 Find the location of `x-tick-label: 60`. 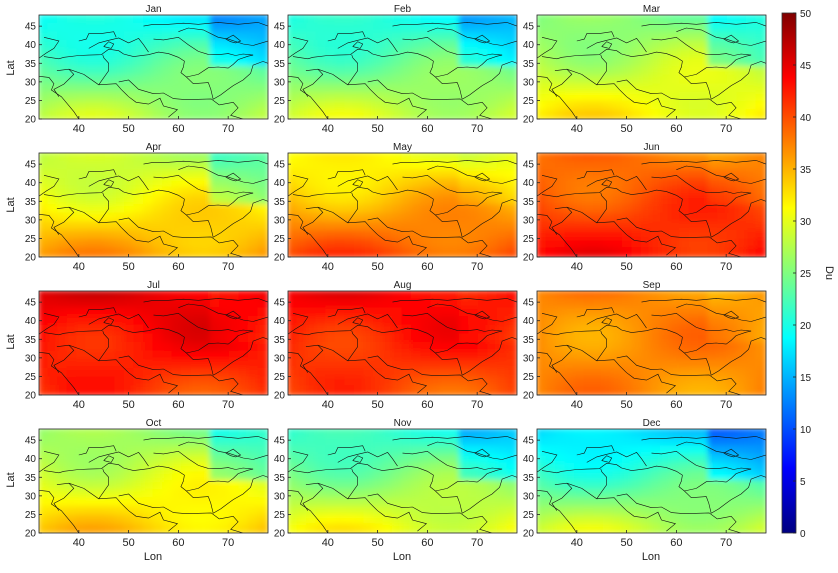

x-tick-label: 60 is located at coordinates (427, 543).